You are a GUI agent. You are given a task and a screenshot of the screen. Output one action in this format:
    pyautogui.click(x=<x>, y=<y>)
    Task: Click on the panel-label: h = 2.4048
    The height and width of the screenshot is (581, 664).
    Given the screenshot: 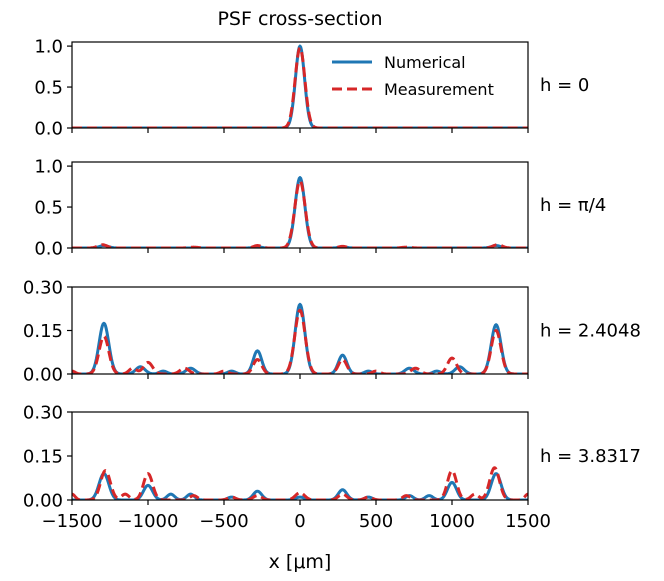 What is the action you would take?
    pyautogui.click(x=590, y=331)
    